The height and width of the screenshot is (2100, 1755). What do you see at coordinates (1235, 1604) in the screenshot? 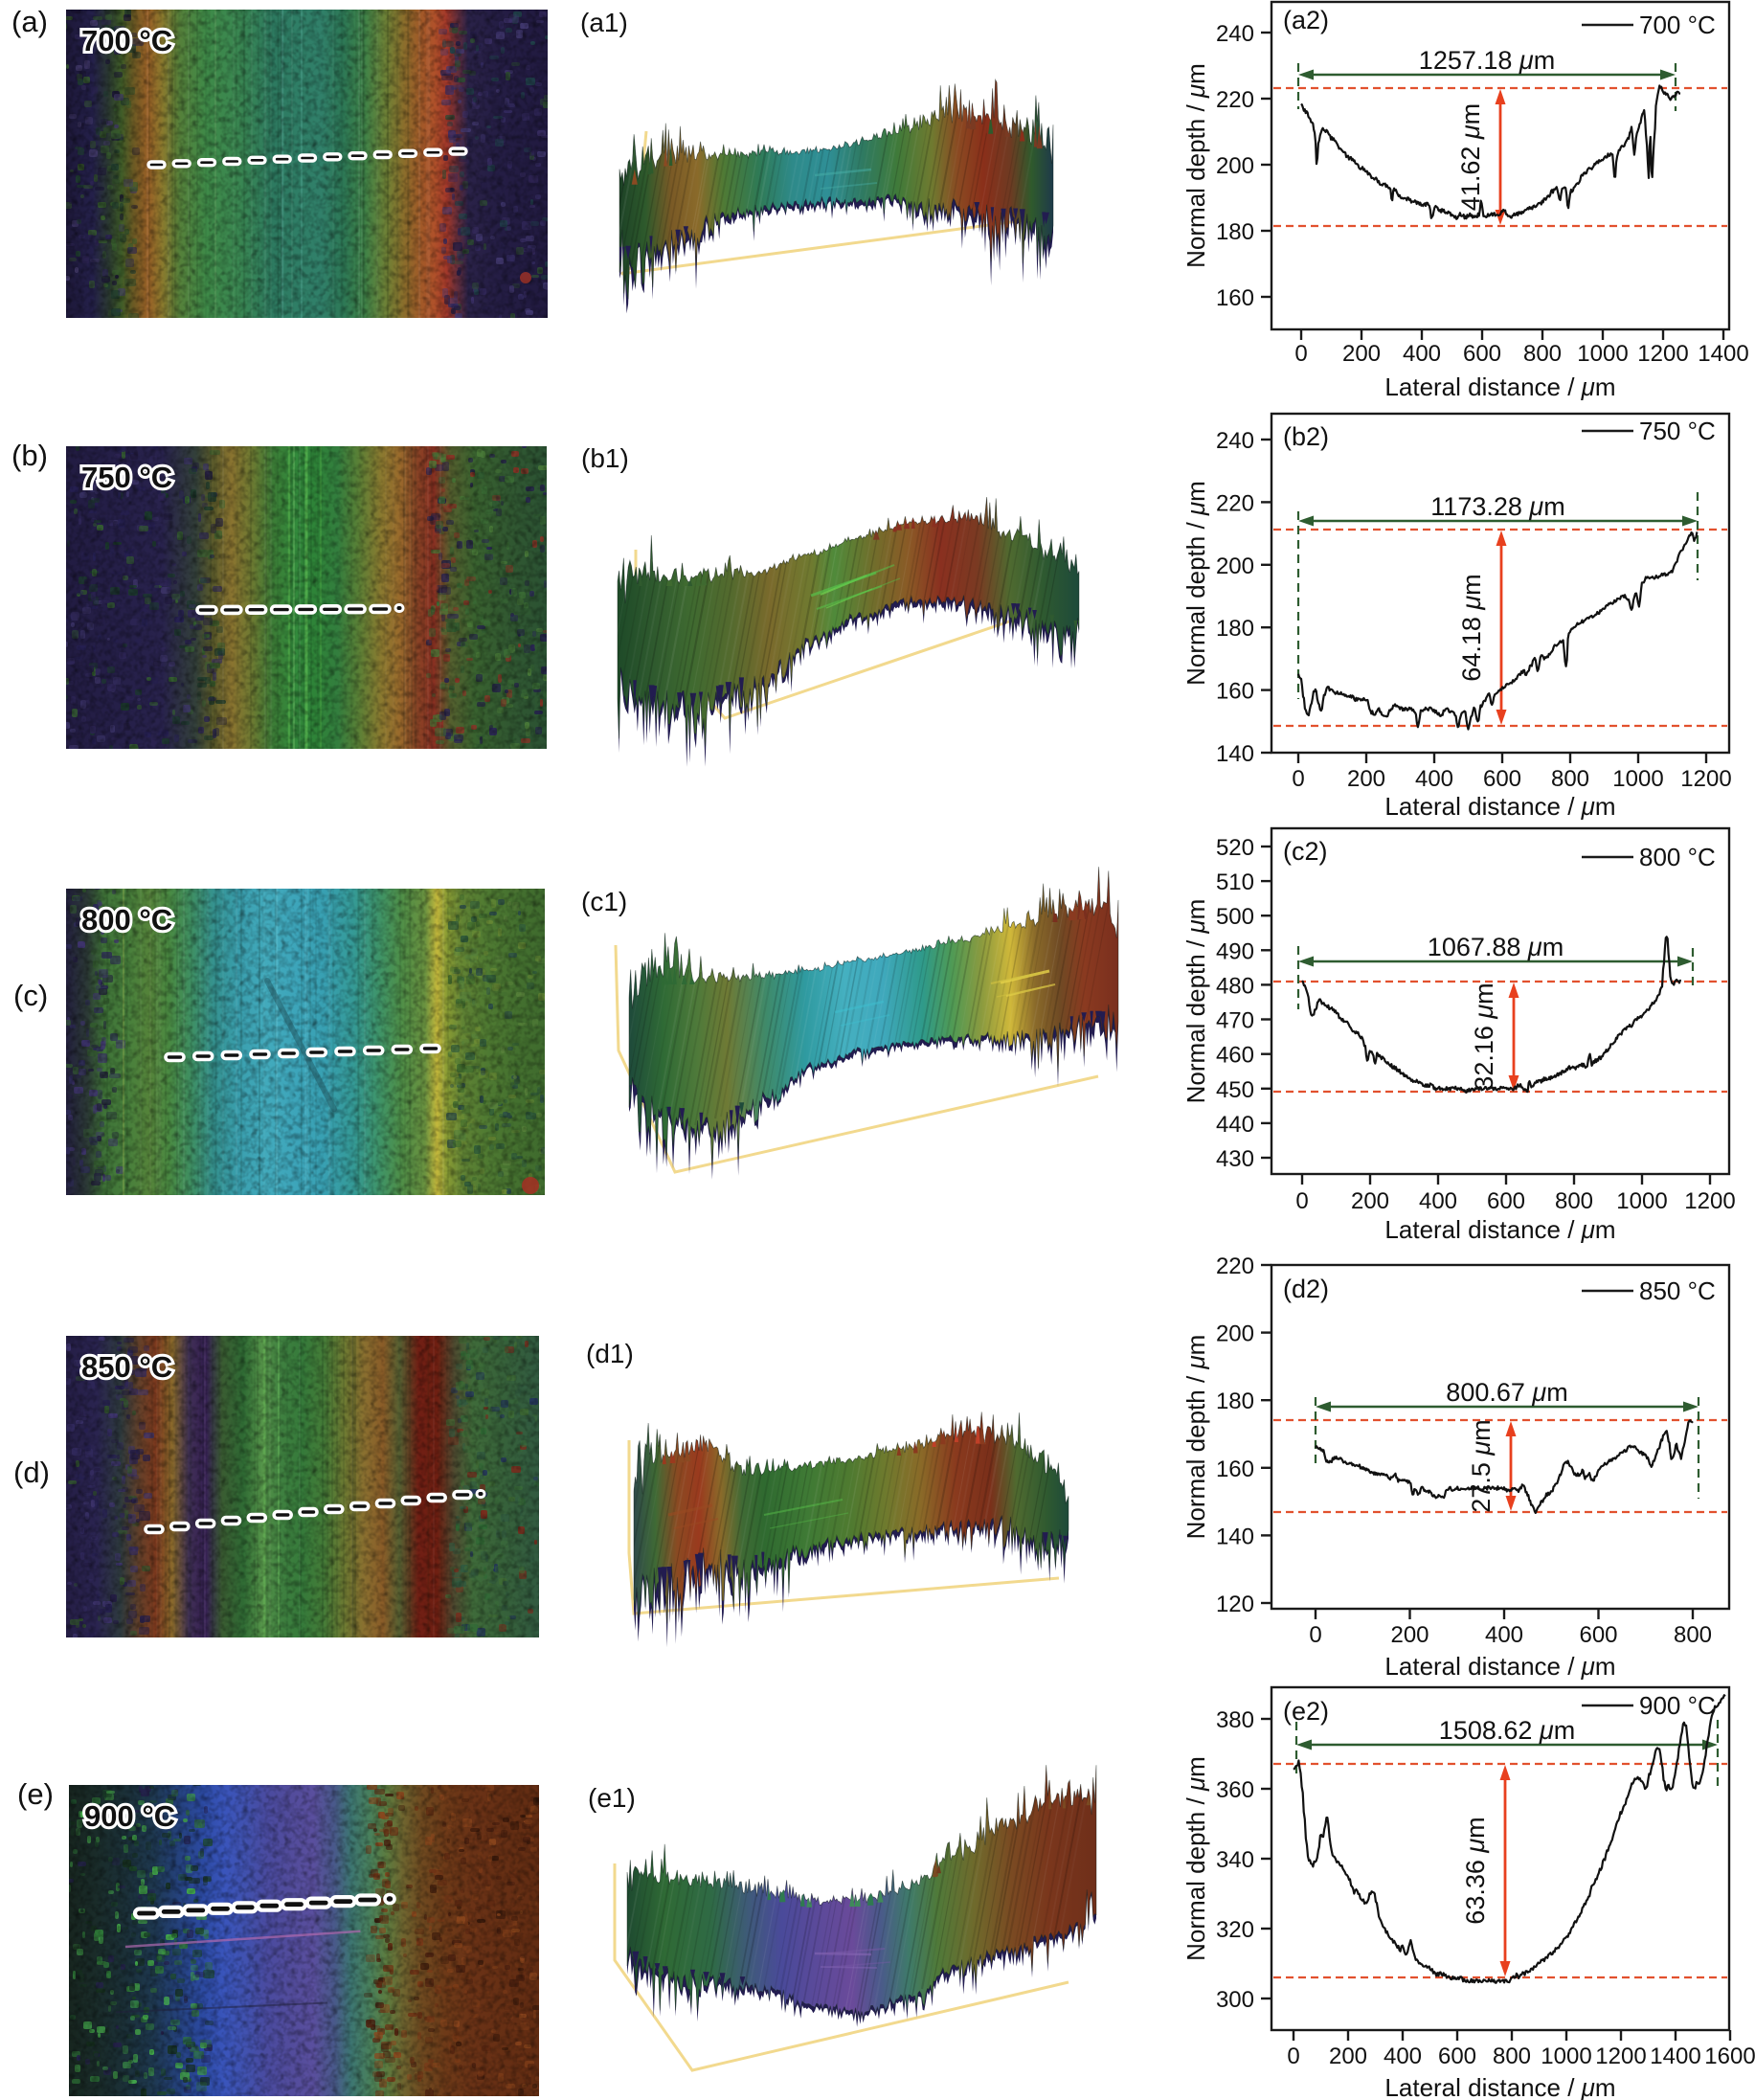
I see `svg-text: 120` at bounding box center [1235, 1604].